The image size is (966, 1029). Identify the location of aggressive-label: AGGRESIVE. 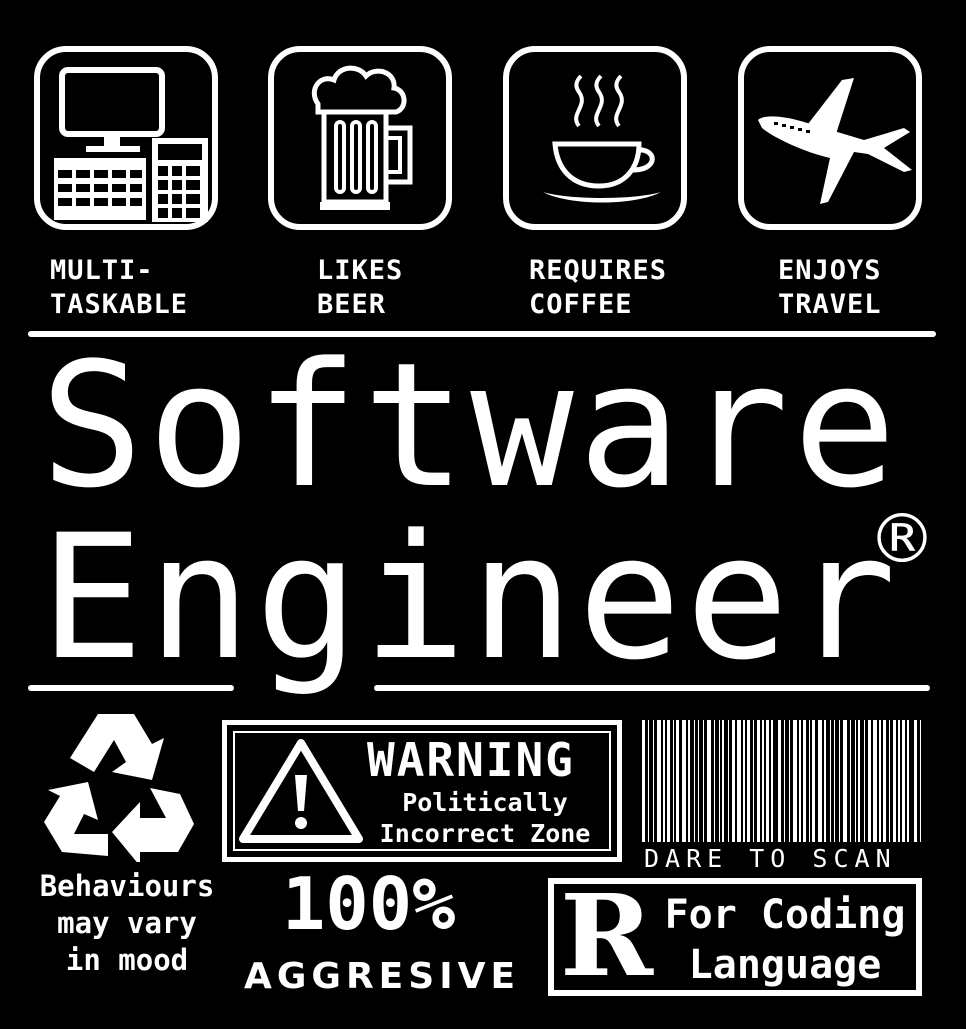
(382, 976).